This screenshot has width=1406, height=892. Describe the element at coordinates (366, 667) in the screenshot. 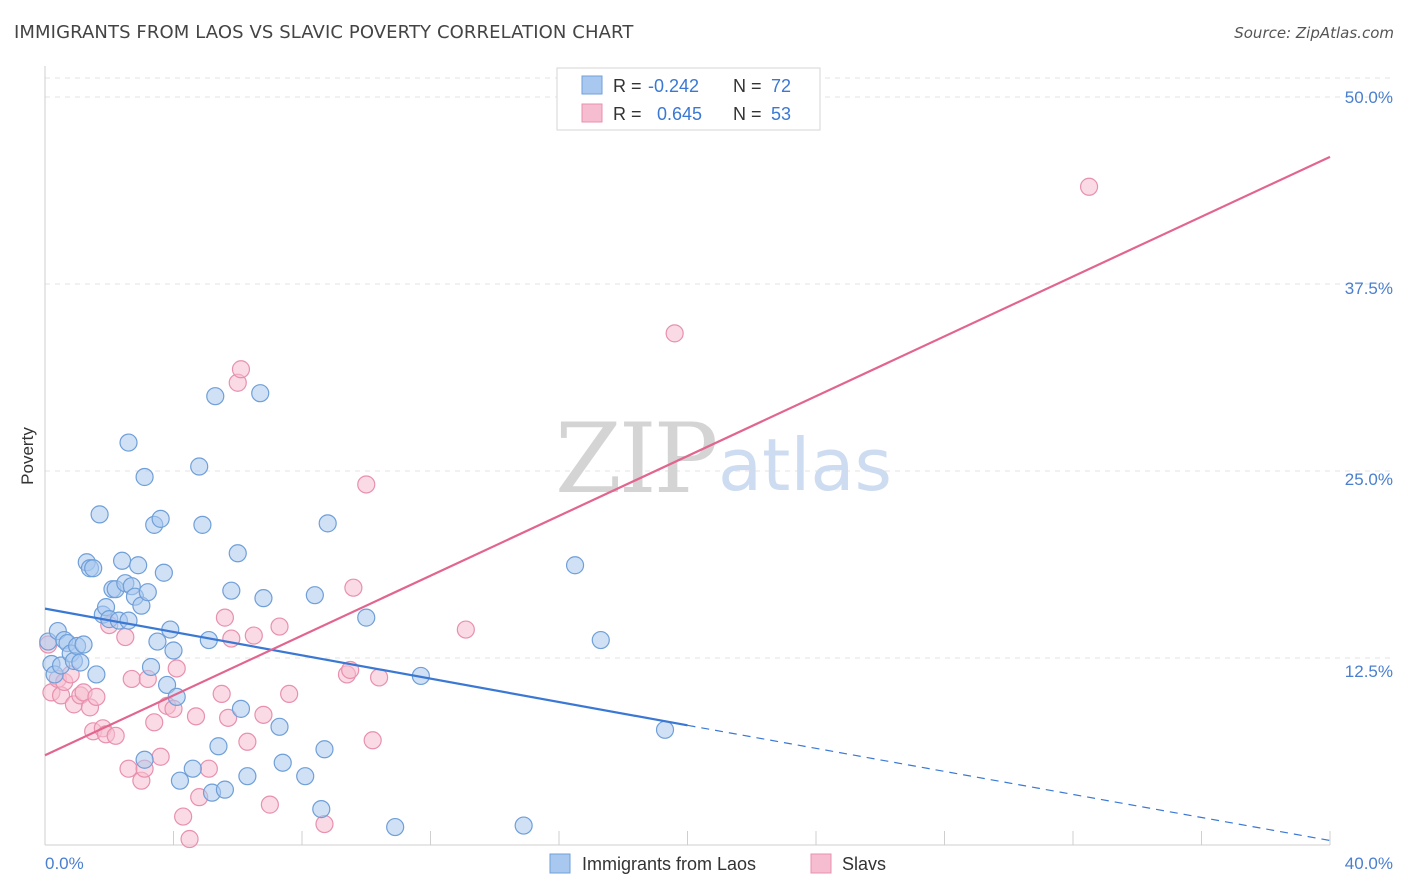

I see `laos-trend-line` at that location.